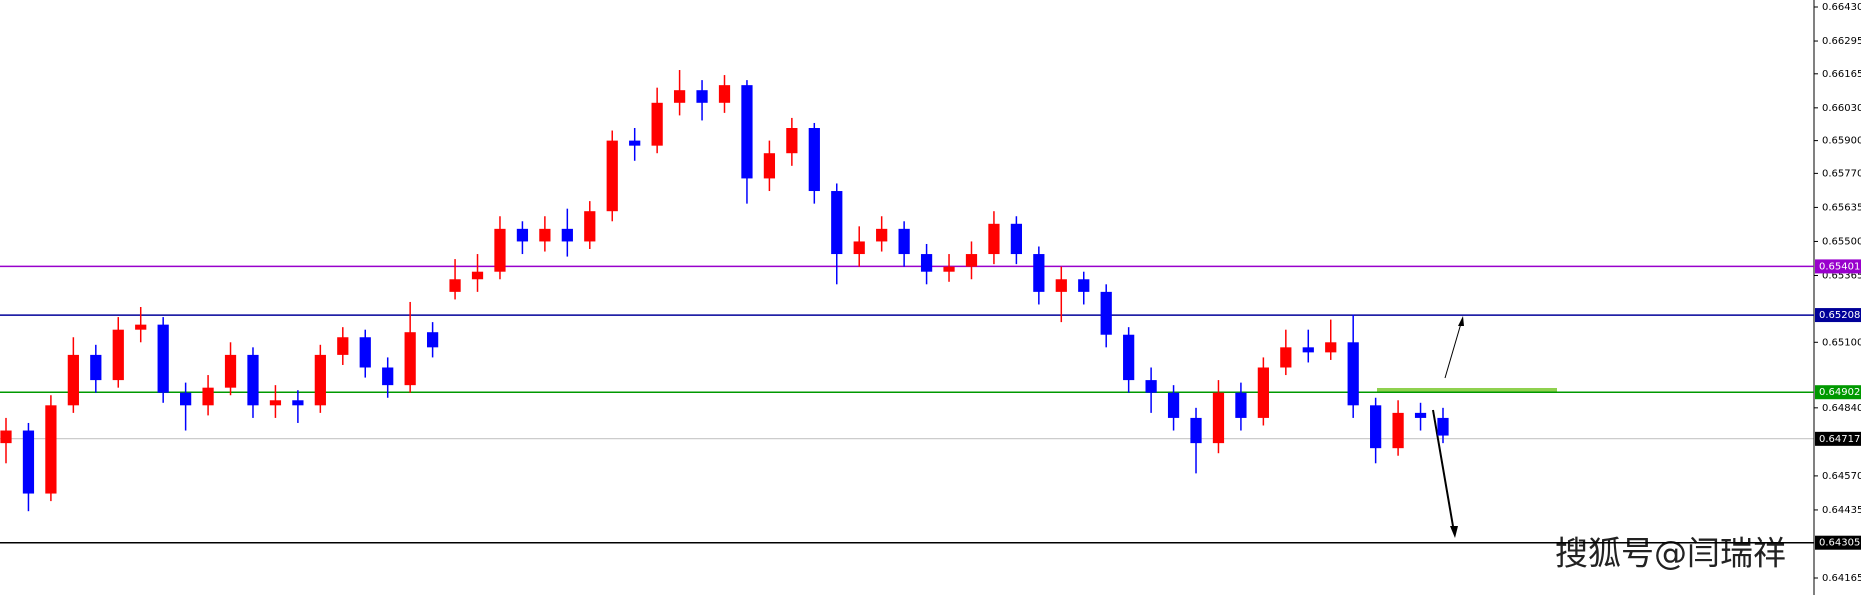 This screenshot has height=595, width=1861. Describe the element at coordinates (1841, 578) in the screenshot. I see `y-tick-label: 0.64165` at that location.